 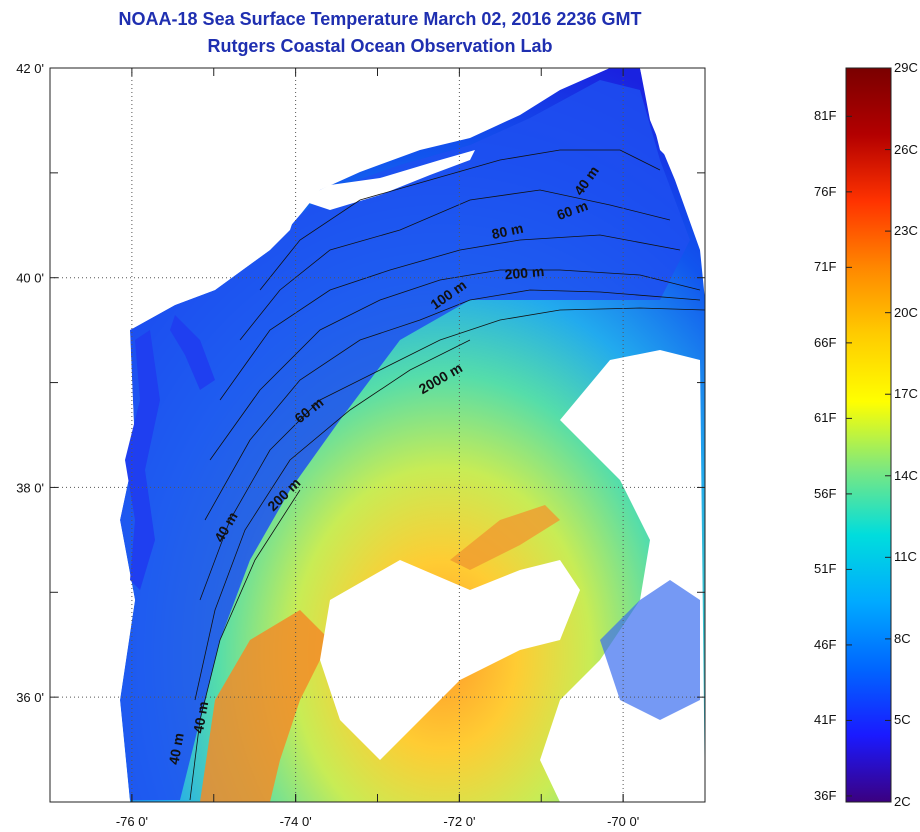 I want to click on colorbar-label-celsius: 2C, so click(x=902, y=801).